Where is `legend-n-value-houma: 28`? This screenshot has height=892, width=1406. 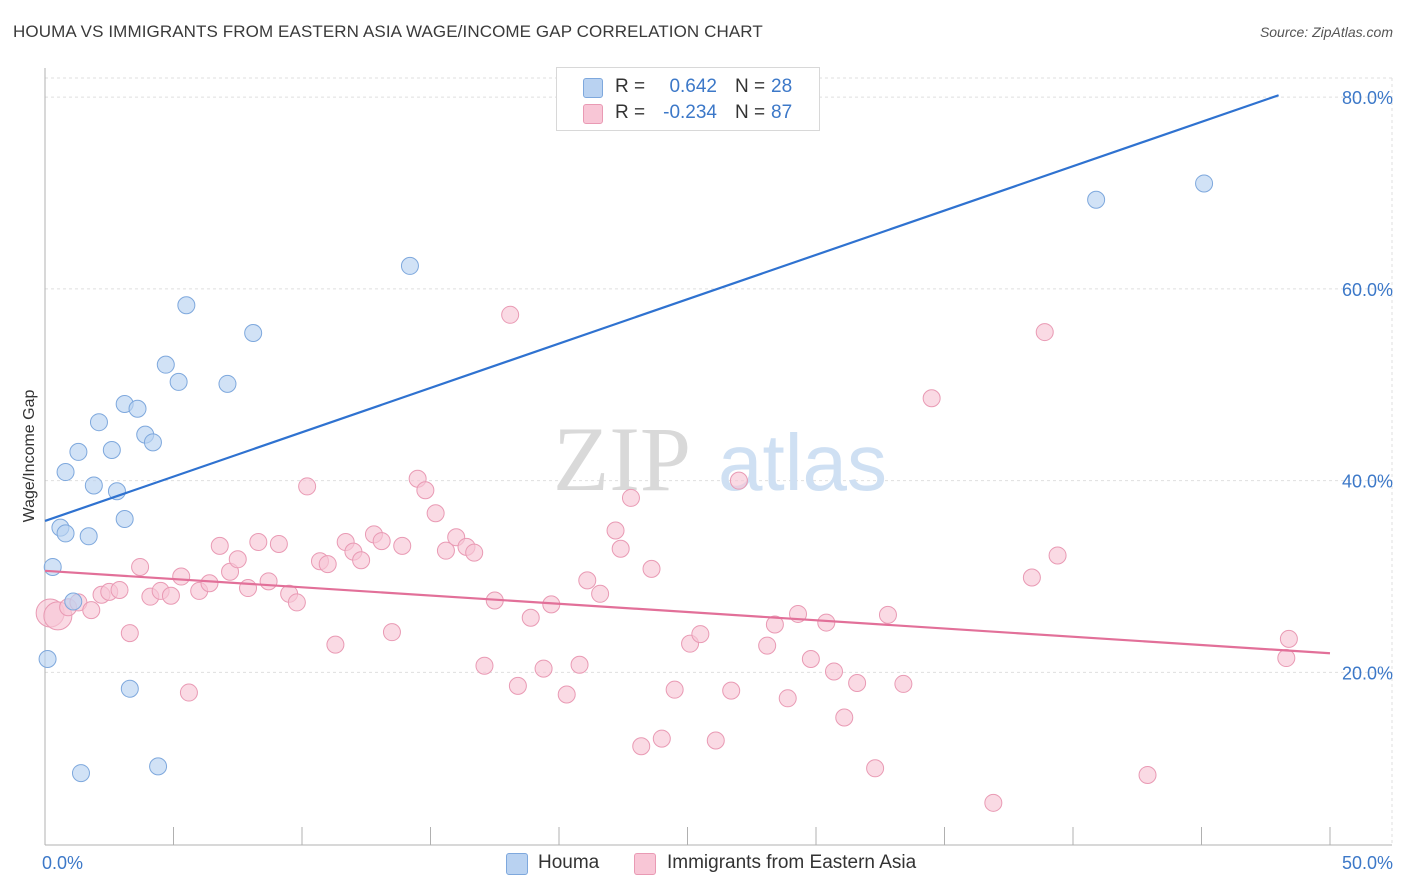
legend-n-value-houma: 28 is located at coordinates (782, 86).